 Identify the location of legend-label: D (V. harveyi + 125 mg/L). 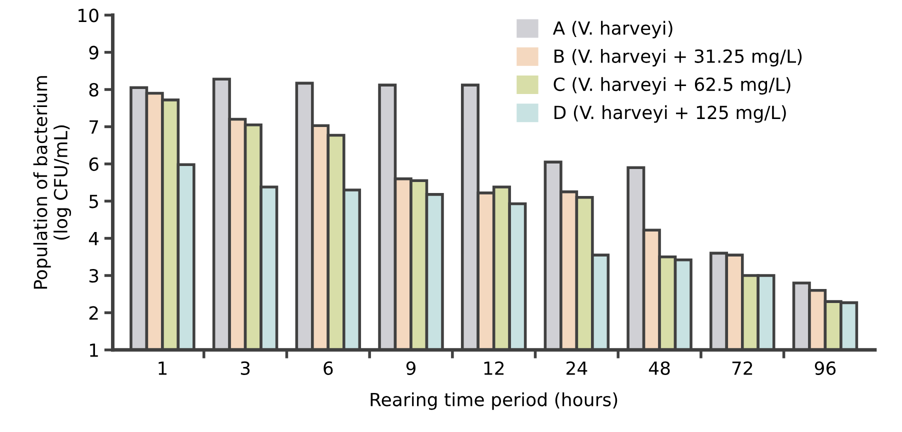
(670, 114).